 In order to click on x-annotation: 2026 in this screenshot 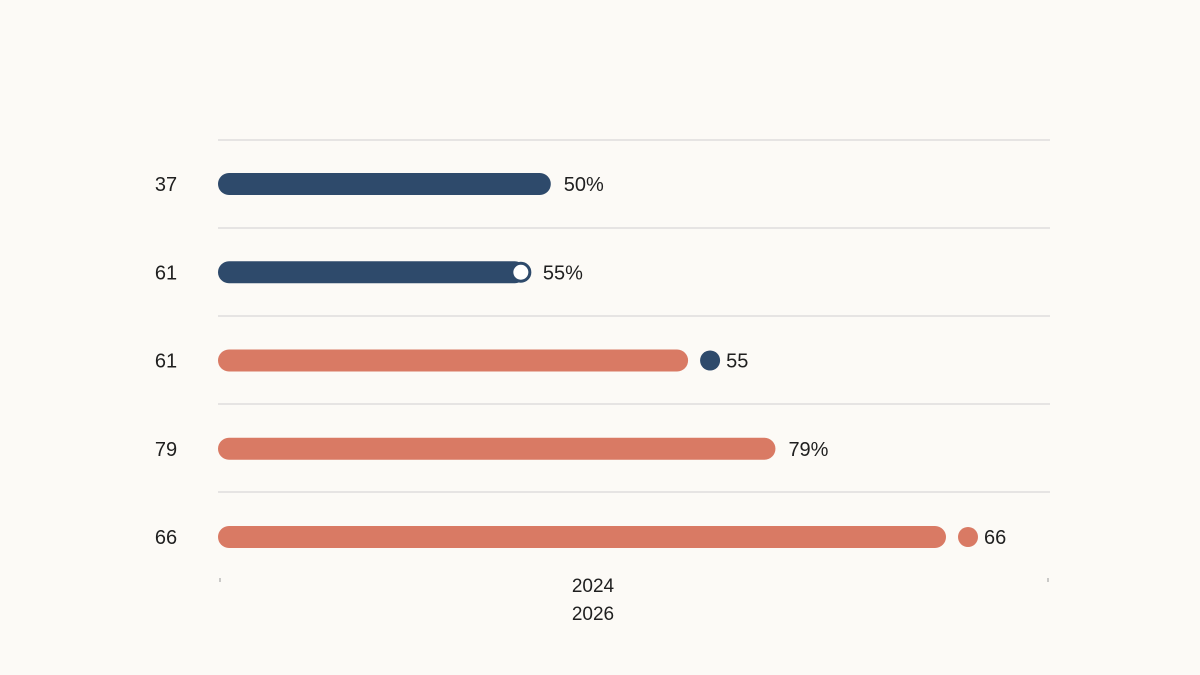, I will do `click(593, 614)`.